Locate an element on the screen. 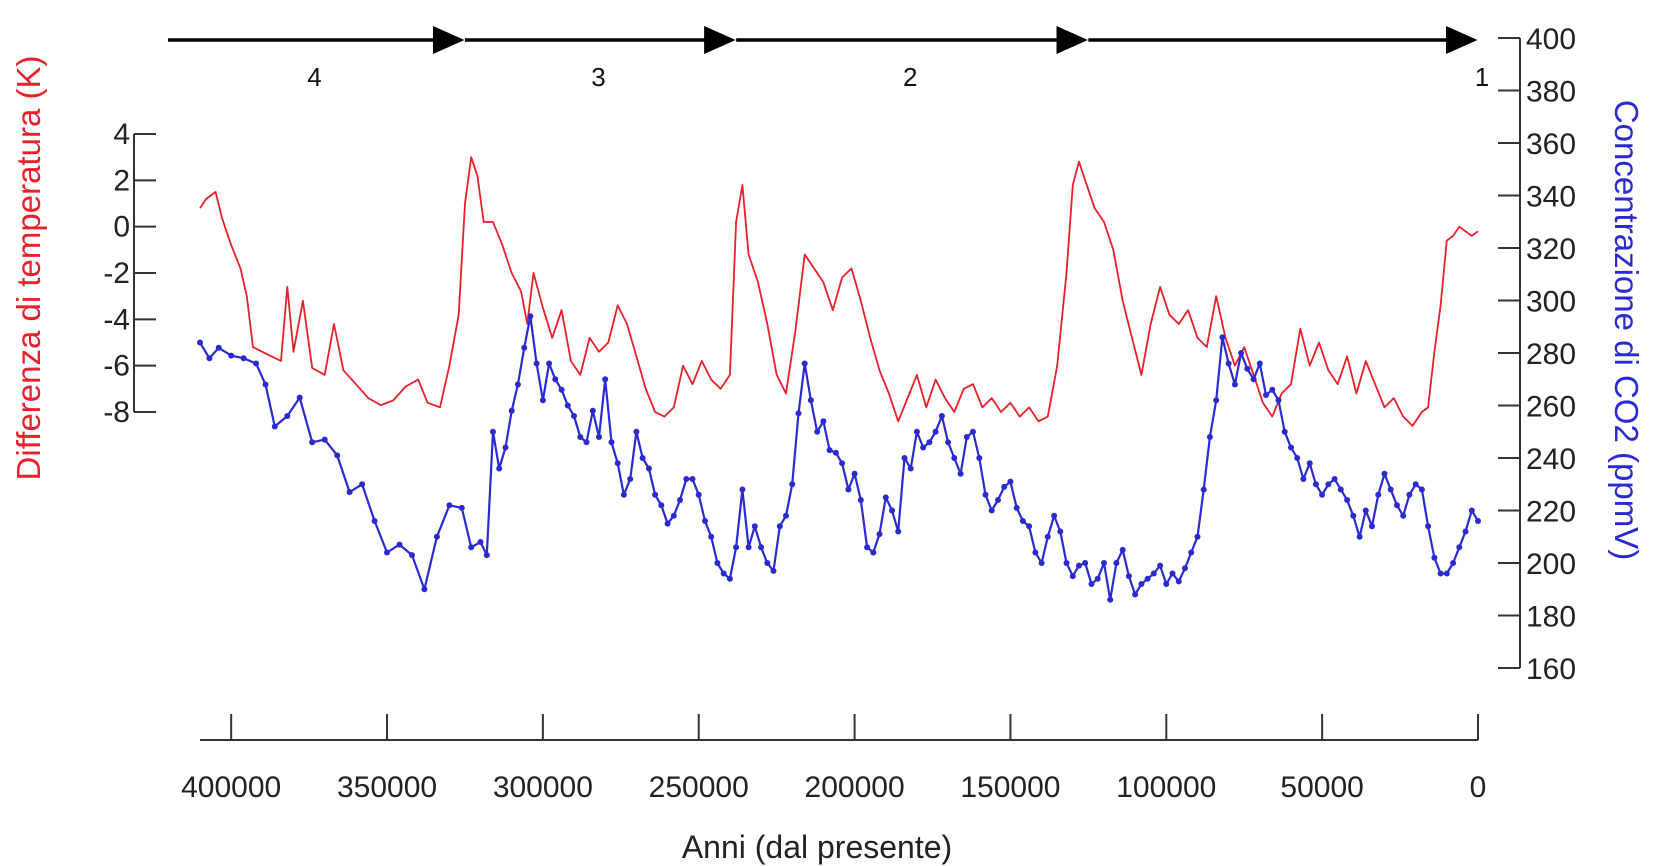  right-axis-tick-label: 320 is located at coordinates (1551, 249).